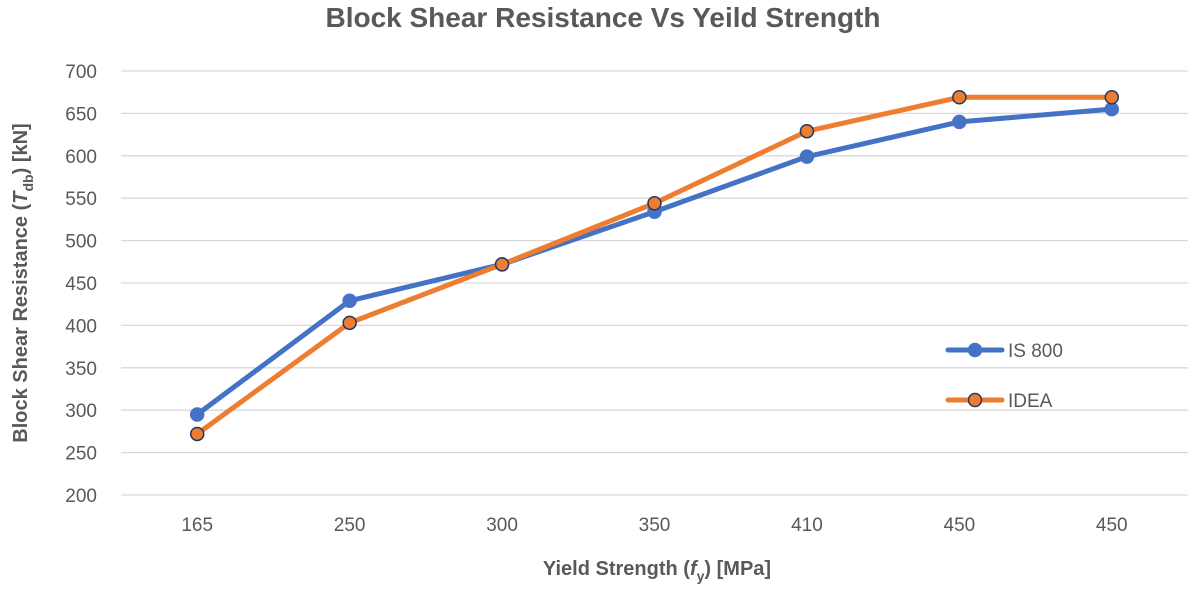  What do you see at coordinates (81, 157) in the screenshot?
I see `y-tick-label: 600` at bounding box center [81, 157].